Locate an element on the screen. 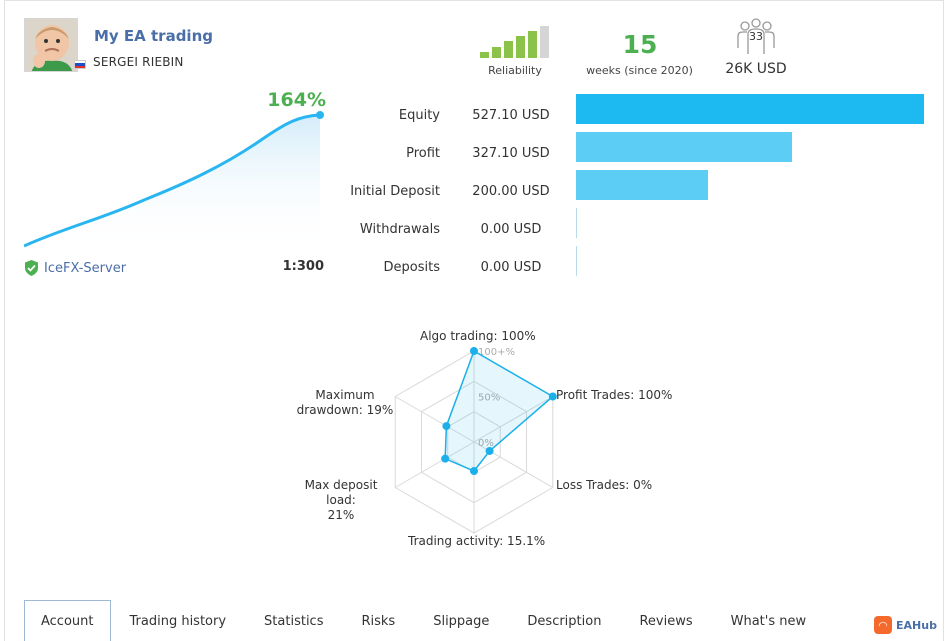 The height and width of the screenshot is (641, 945). weeks-value: 15 is located at coordinates (640, 44).